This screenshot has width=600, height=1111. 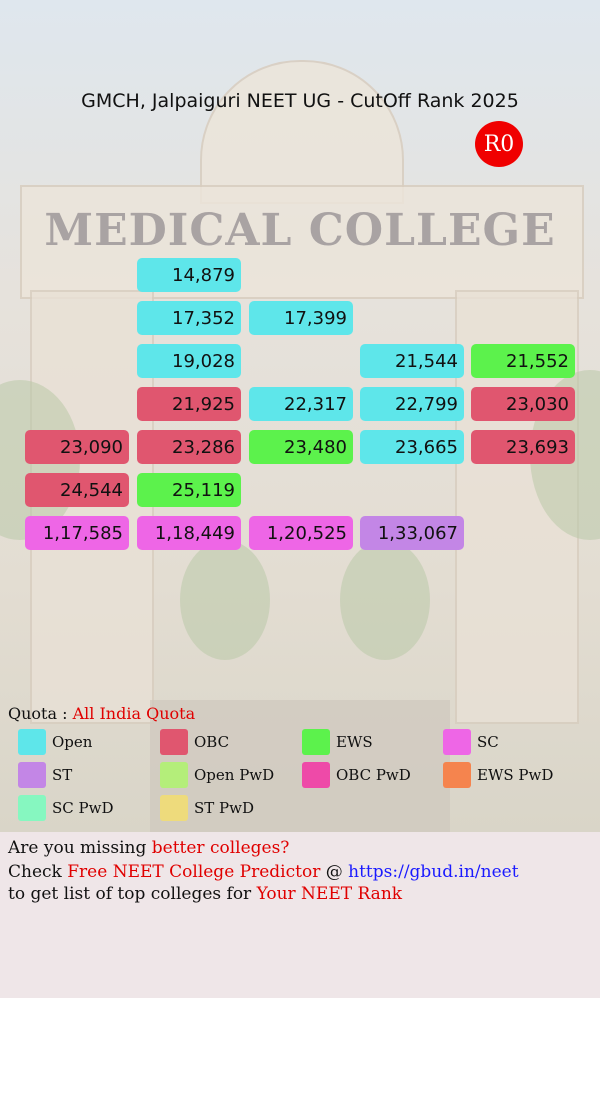 What do you see at coordinates (62, 775) in the screenshot?
I see `legend-label: ST` at bounding box center [62, 775].